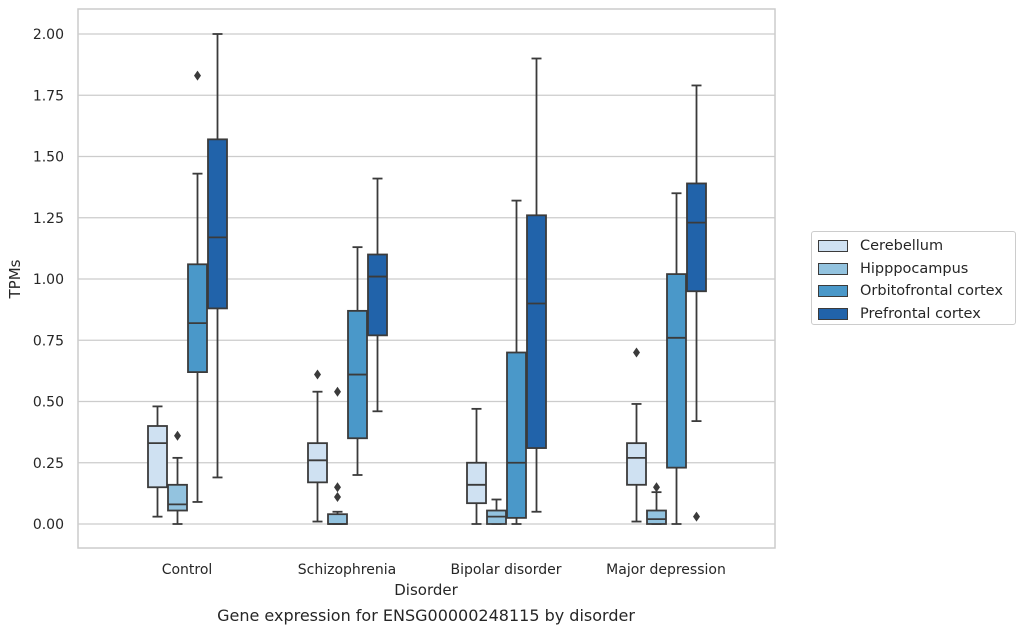 The image size is (1028, 634). I want to click on y-tick-label: 1.00, so click(48, 280).